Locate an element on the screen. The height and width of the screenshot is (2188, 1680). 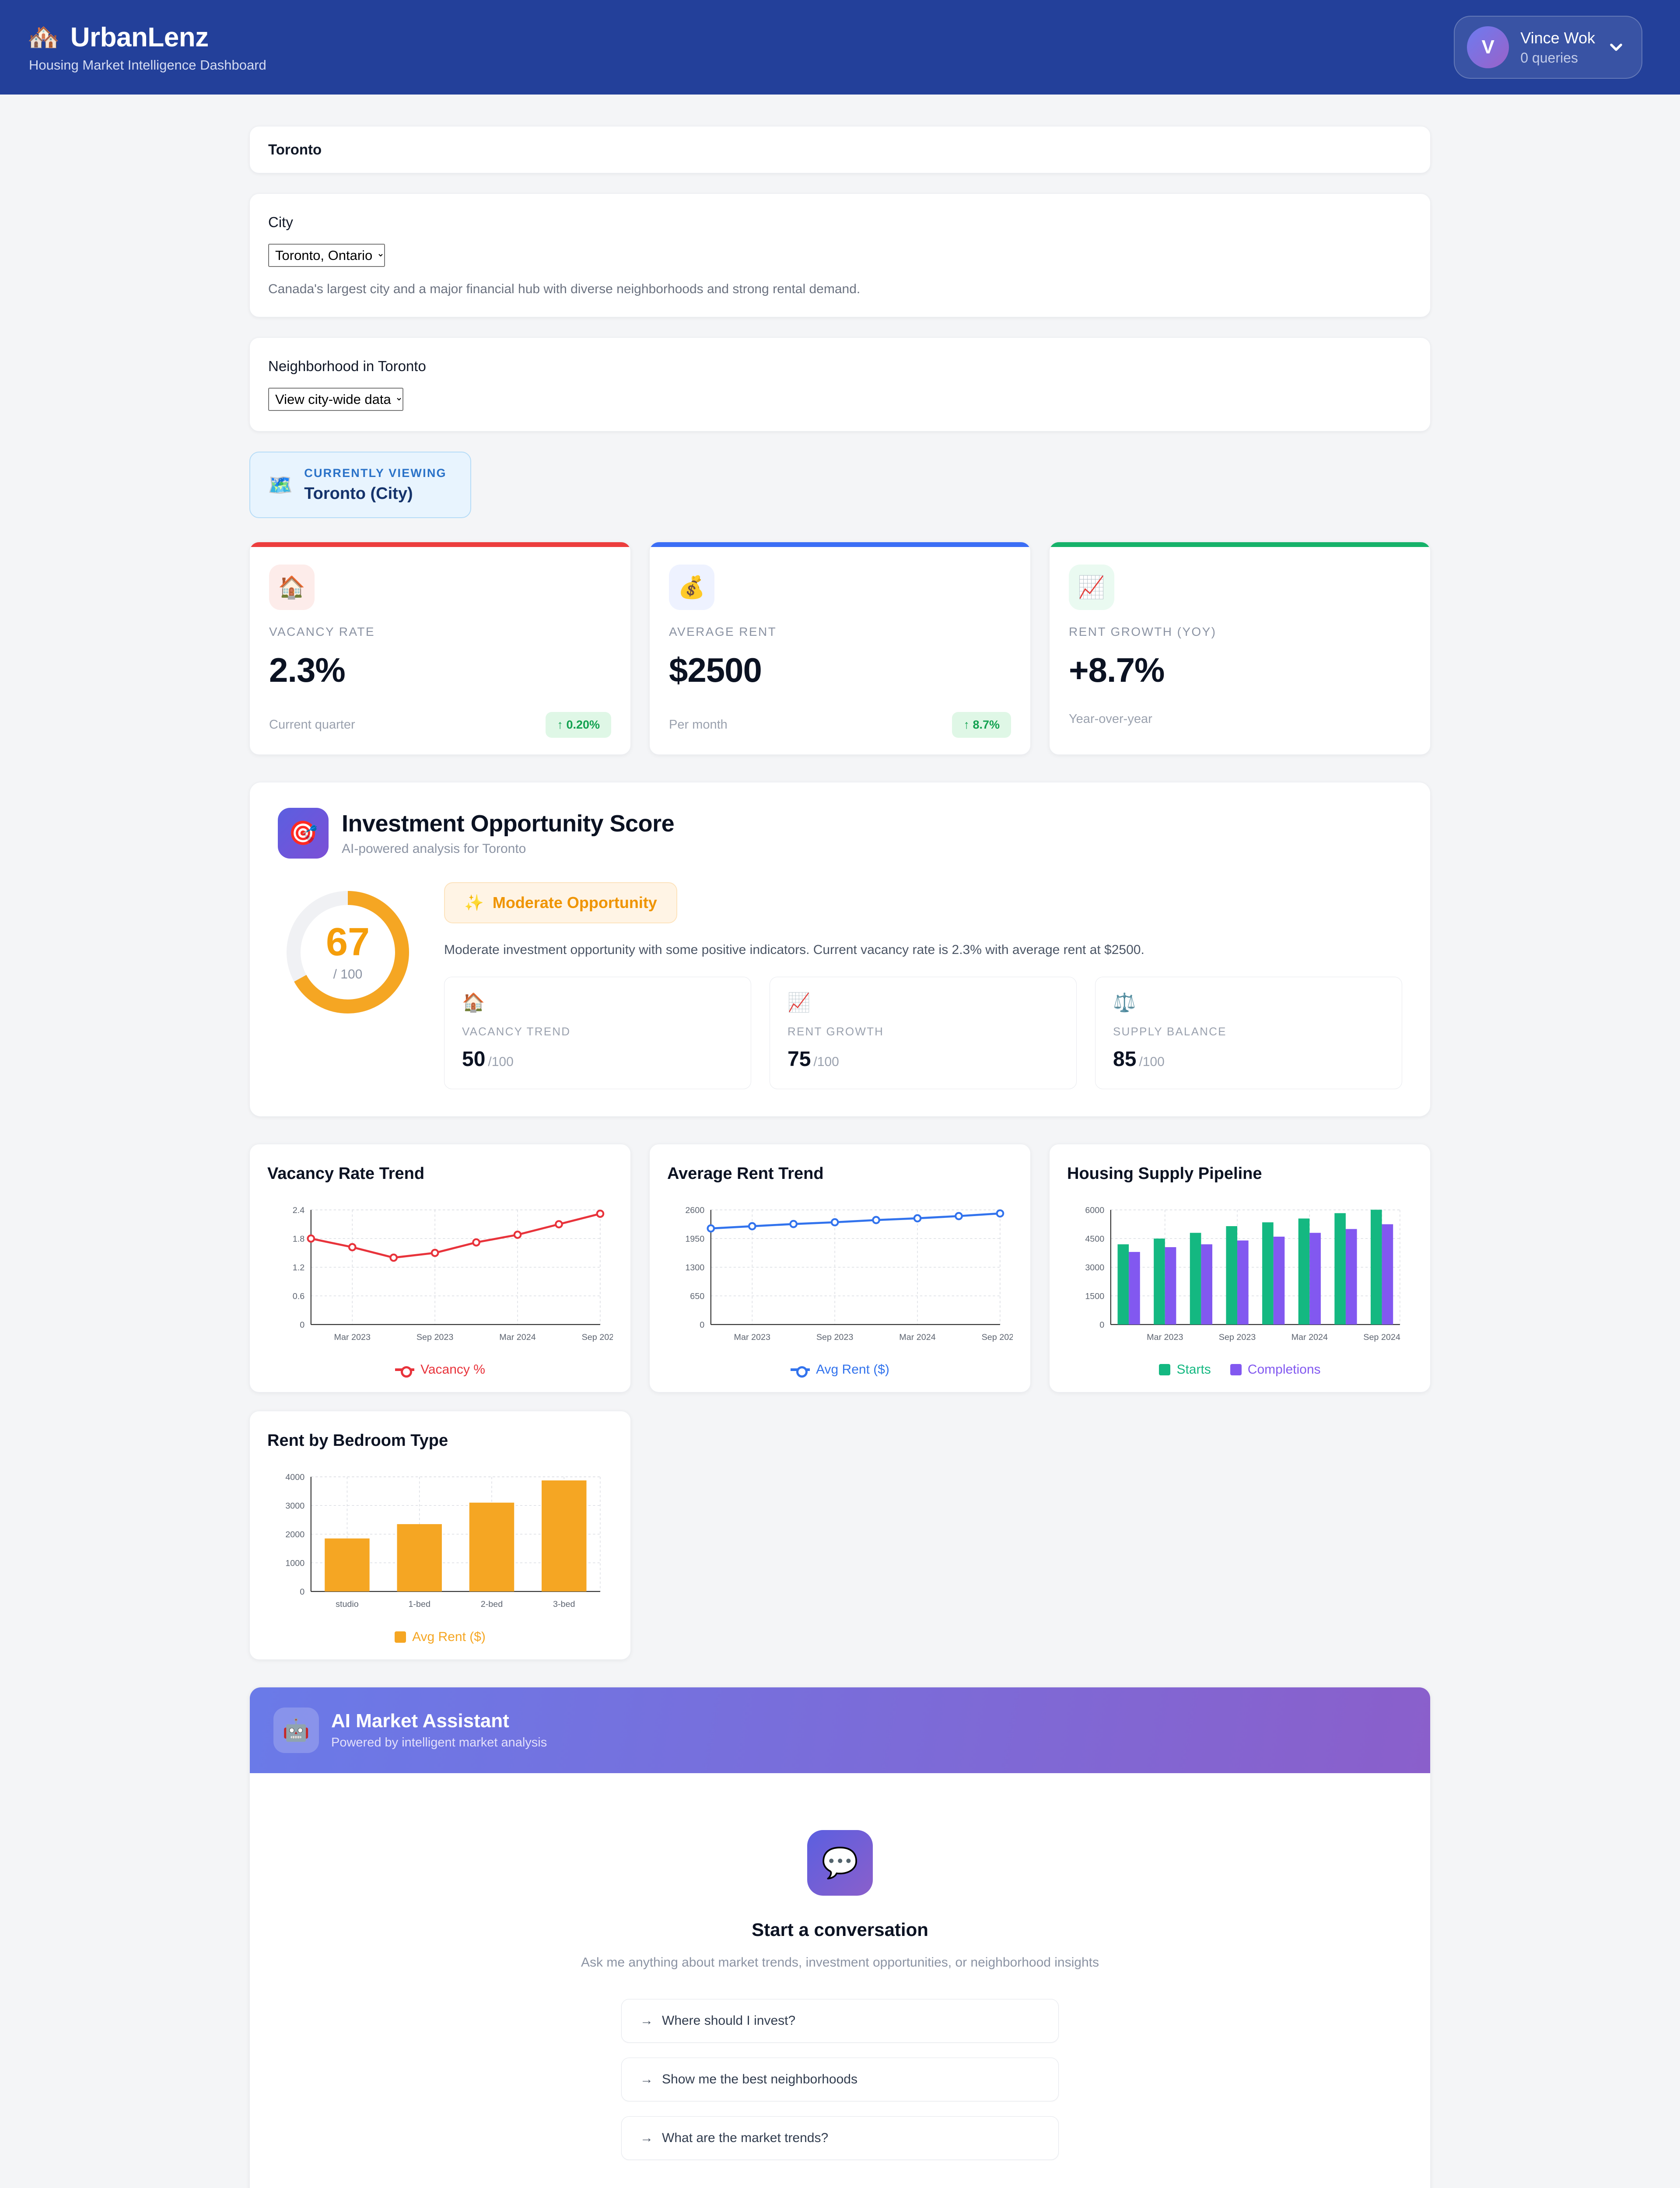
search-input: Toronto is located at coordinates (295, 149).